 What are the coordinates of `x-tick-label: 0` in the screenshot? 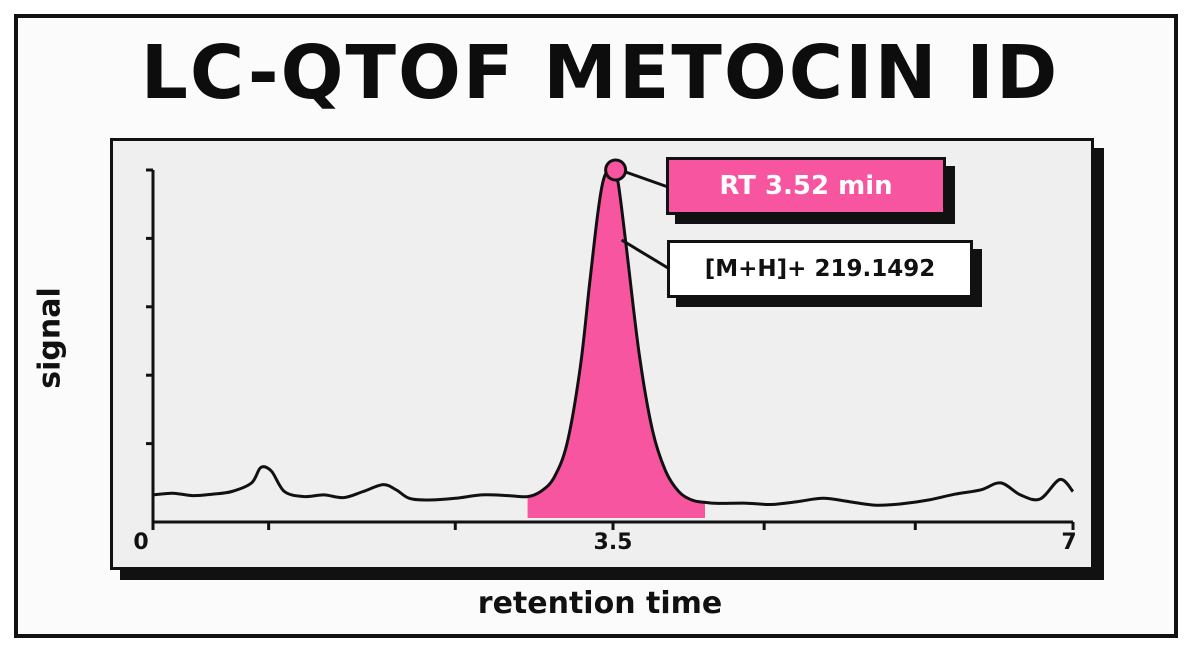 It's located at (141, 542).